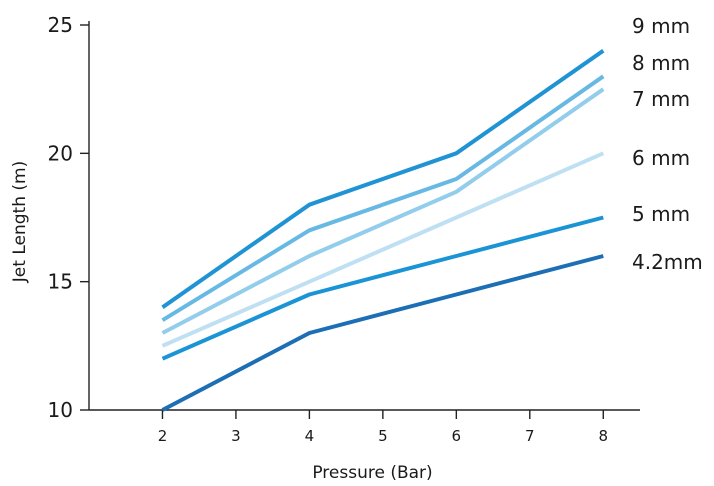 This screenshot has height=486, width=714. What do you see at coordinates (661, 99) in the screenshot?
I see `series-label: 7 mm` at bounding box center [661, 99].